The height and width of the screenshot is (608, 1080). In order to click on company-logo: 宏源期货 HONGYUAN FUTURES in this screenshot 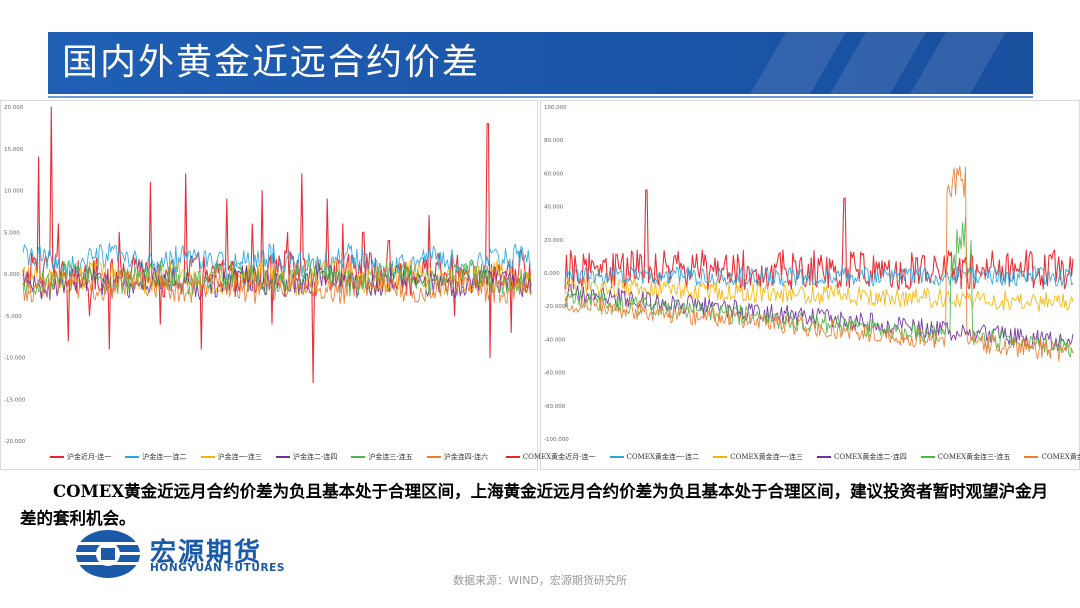, I will do `click(194, 554)`.